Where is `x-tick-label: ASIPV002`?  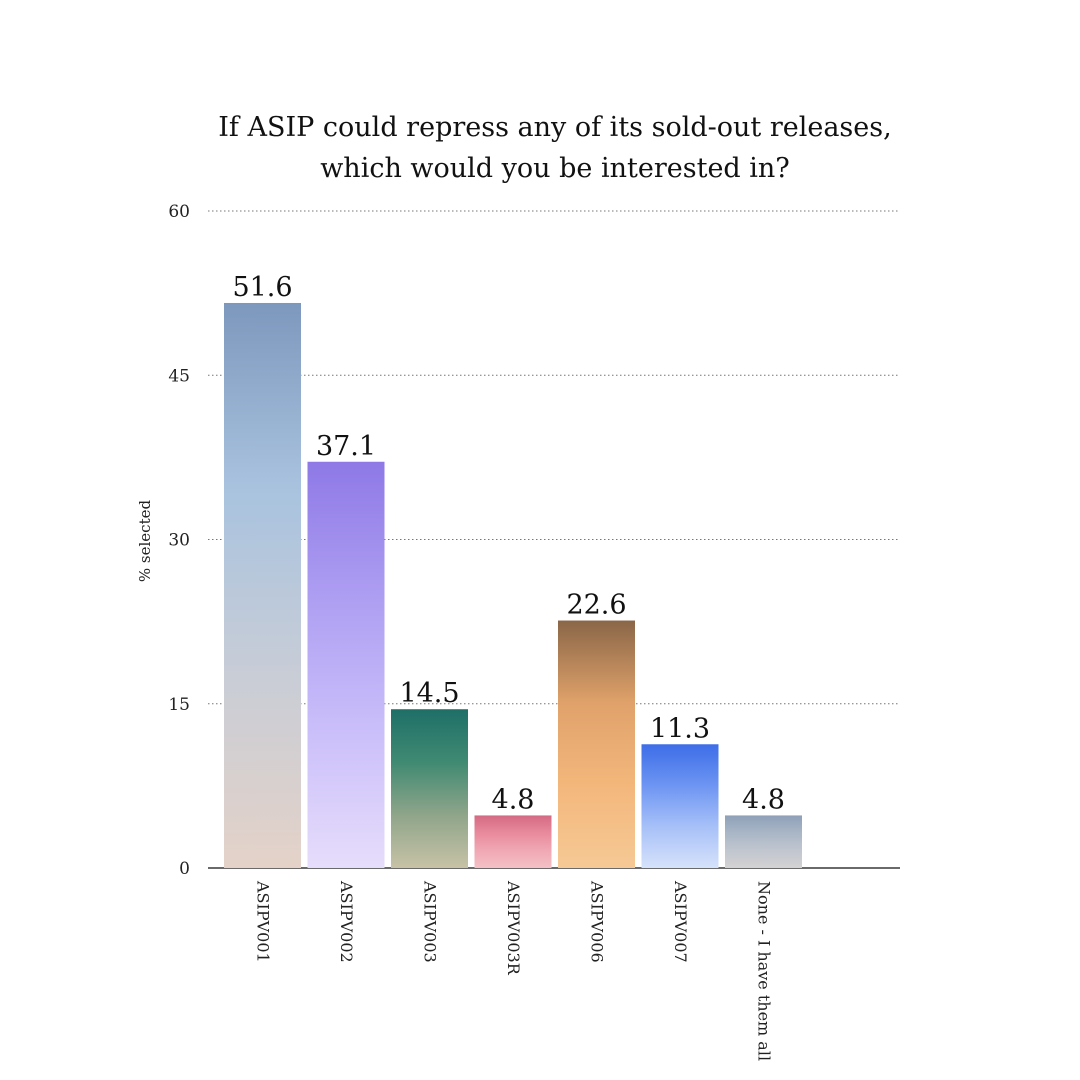 x-tick-label: ASIPV002 is located at coordinates (346, 921).